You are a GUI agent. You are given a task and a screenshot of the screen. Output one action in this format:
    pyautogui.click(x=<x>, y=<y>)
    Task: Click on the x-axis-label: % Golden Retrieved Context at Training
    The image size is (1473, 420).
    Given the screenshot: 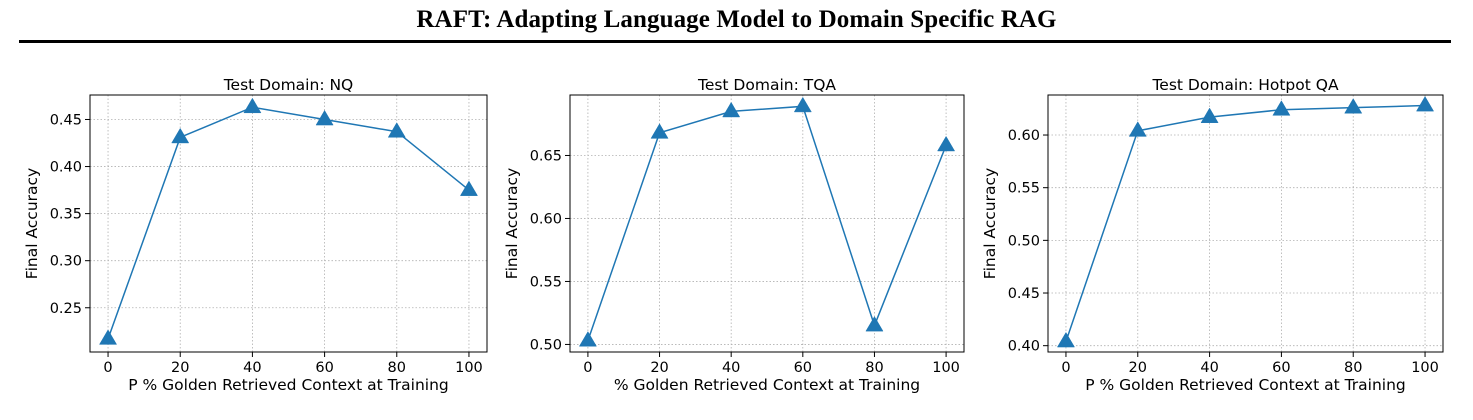 What is the action you would take?
    pyautogui.click(x=767, y=385)
    